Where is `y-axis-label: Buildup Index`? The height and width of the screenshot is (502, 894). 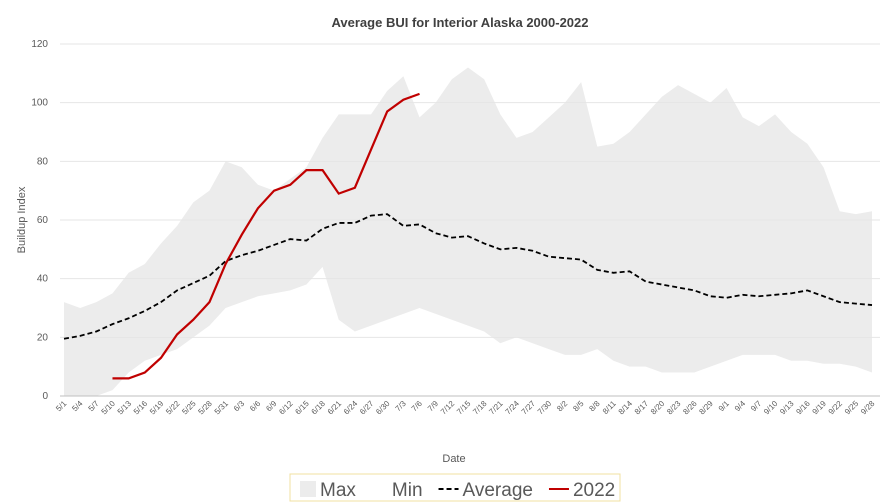 y-axis-label: Buildup Index is located at coordinates (22, 219).